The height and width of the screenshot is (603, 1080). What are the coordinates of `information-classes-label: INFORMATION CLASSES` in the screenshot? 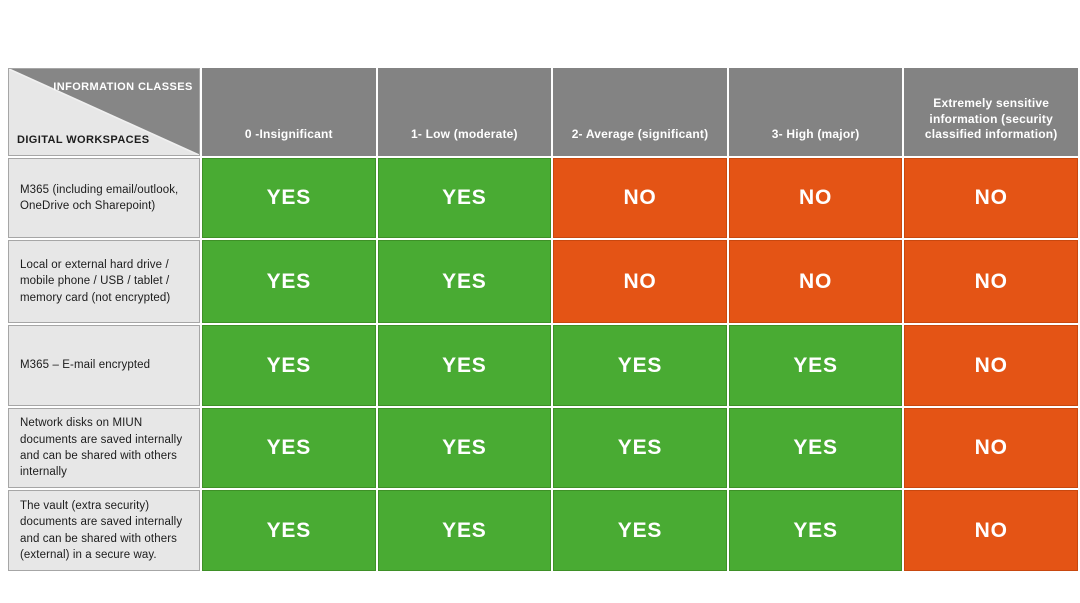 It's located at (123, 87).